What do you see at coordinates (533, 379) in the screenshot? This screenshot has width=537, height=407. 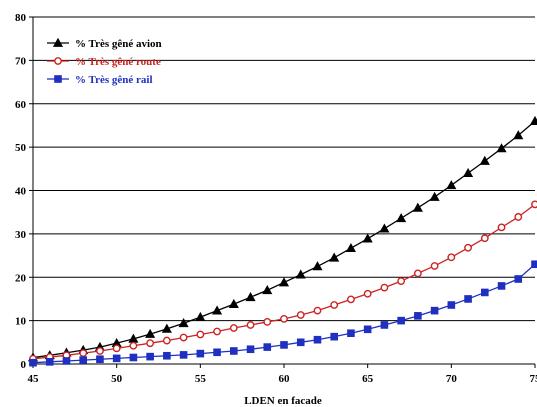 I see `x-tick-label: 75` at bounding box center [533, 379].